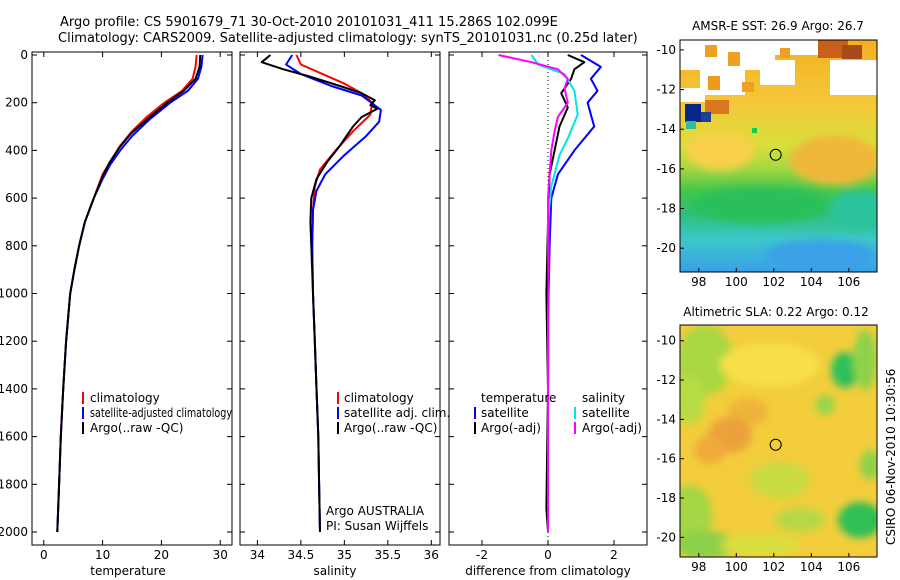 This screenshot has height=580, width=900. What do you see at coordinates (778, 26) in the screenshot?
I see `sst-map-title: AMSR-E SST: 26.9 Argo: 26.7` at bounding box center [778, 26].